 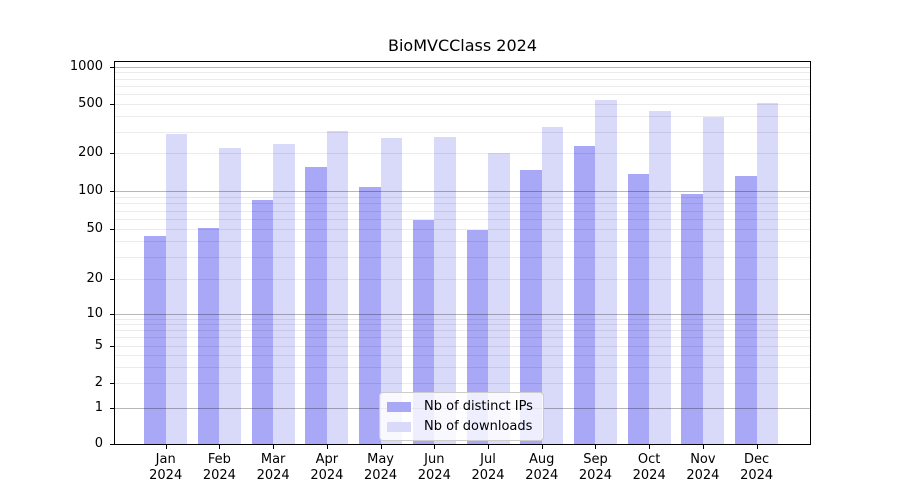 I want to click on bar-ips-aug, so click(x=531, y=307).